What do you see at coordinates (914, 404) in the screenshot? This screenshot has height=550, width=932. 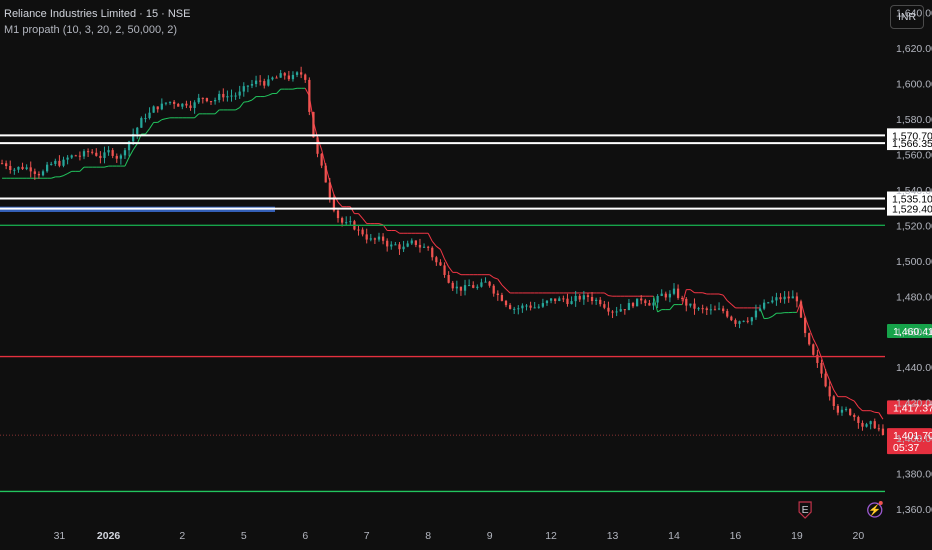 I see `y-tick-label: 1,420.00` at bounding box center [914, 404].